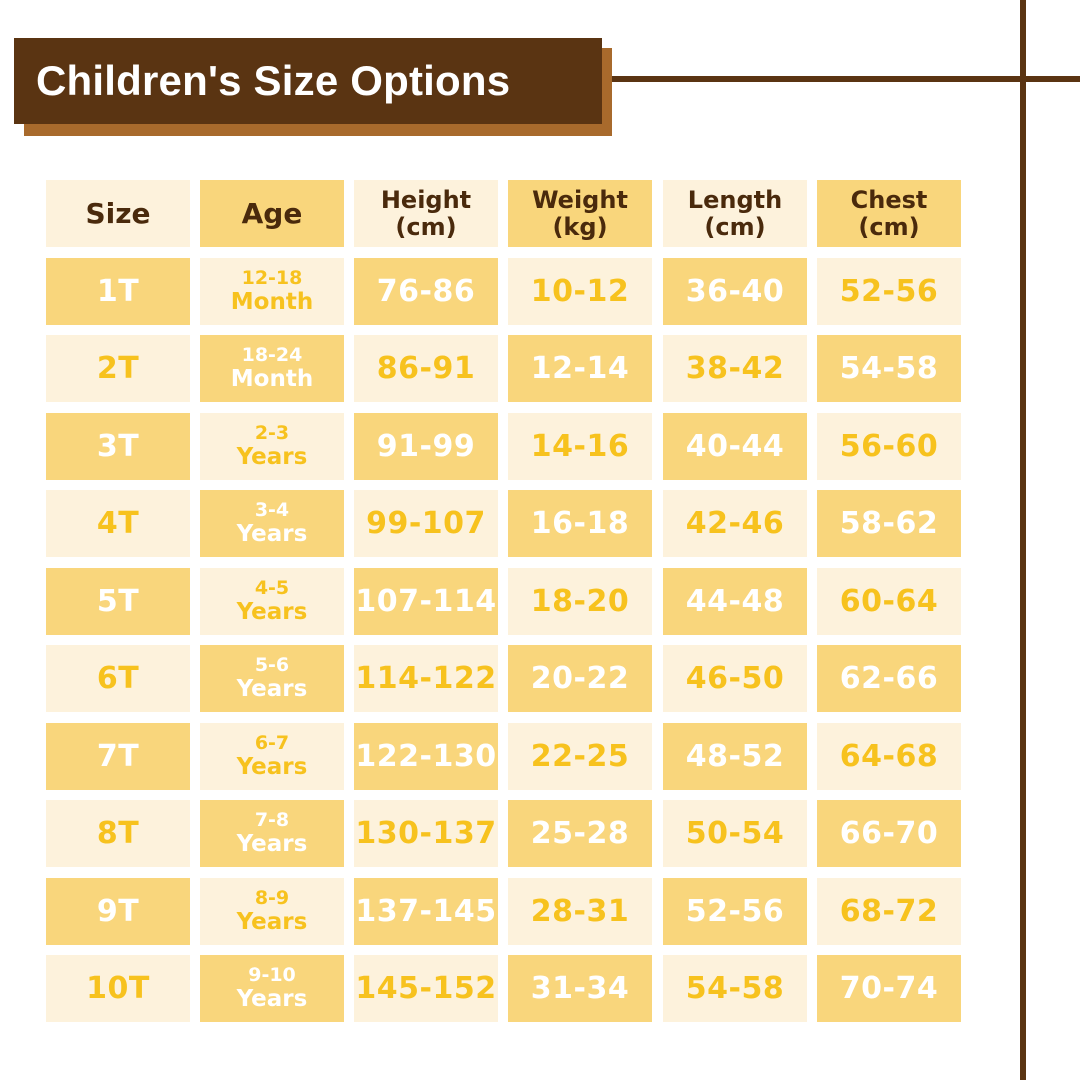 The image size is (1080, 1080). I want to click on header-chest: Chest (cm), so click(889, 213).